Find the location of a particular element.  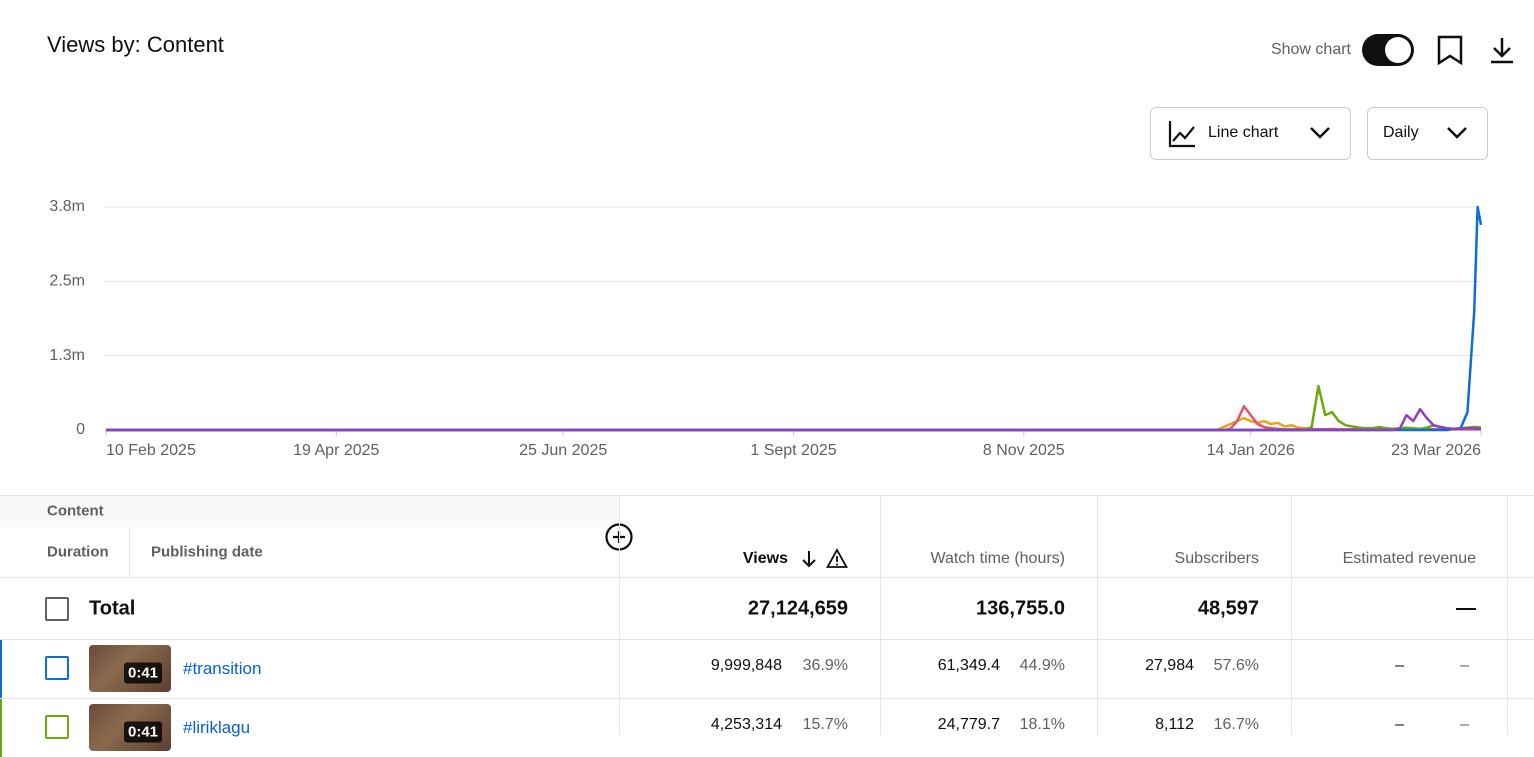

y-tick-label: 1.3m is located at coordinates (67, 355).